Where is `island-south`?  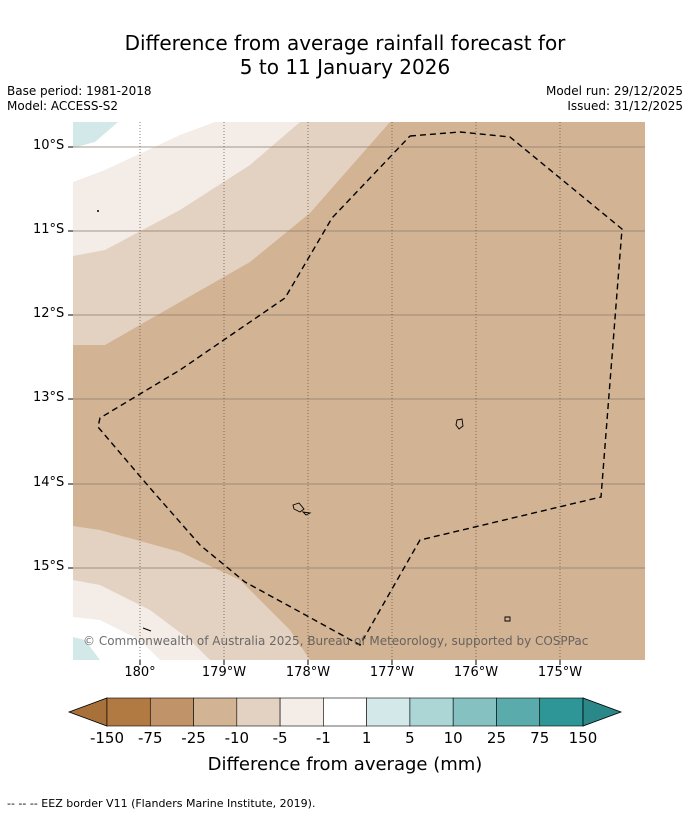 island-south is located at coordinates (507, 619).